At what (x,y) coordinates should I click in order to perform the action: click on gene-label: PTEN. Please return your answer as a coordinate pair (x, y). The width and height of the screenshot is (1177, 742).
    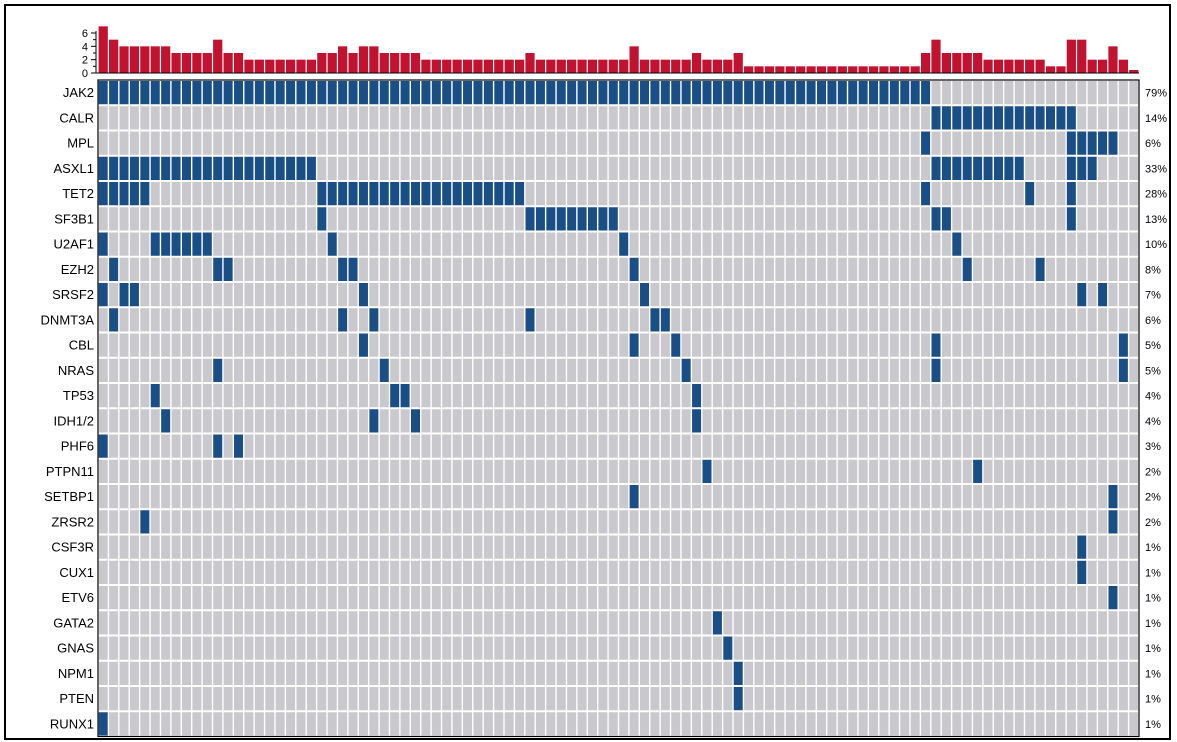
    Looking at the image, I should click on (76, 698).